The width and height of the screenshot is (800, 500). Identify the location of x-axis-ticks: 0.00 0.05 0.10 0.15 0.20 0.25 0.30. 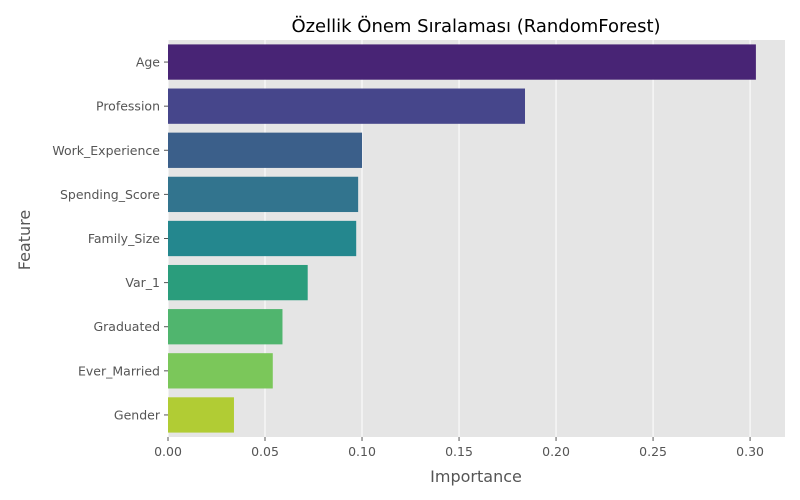
(459, 448).